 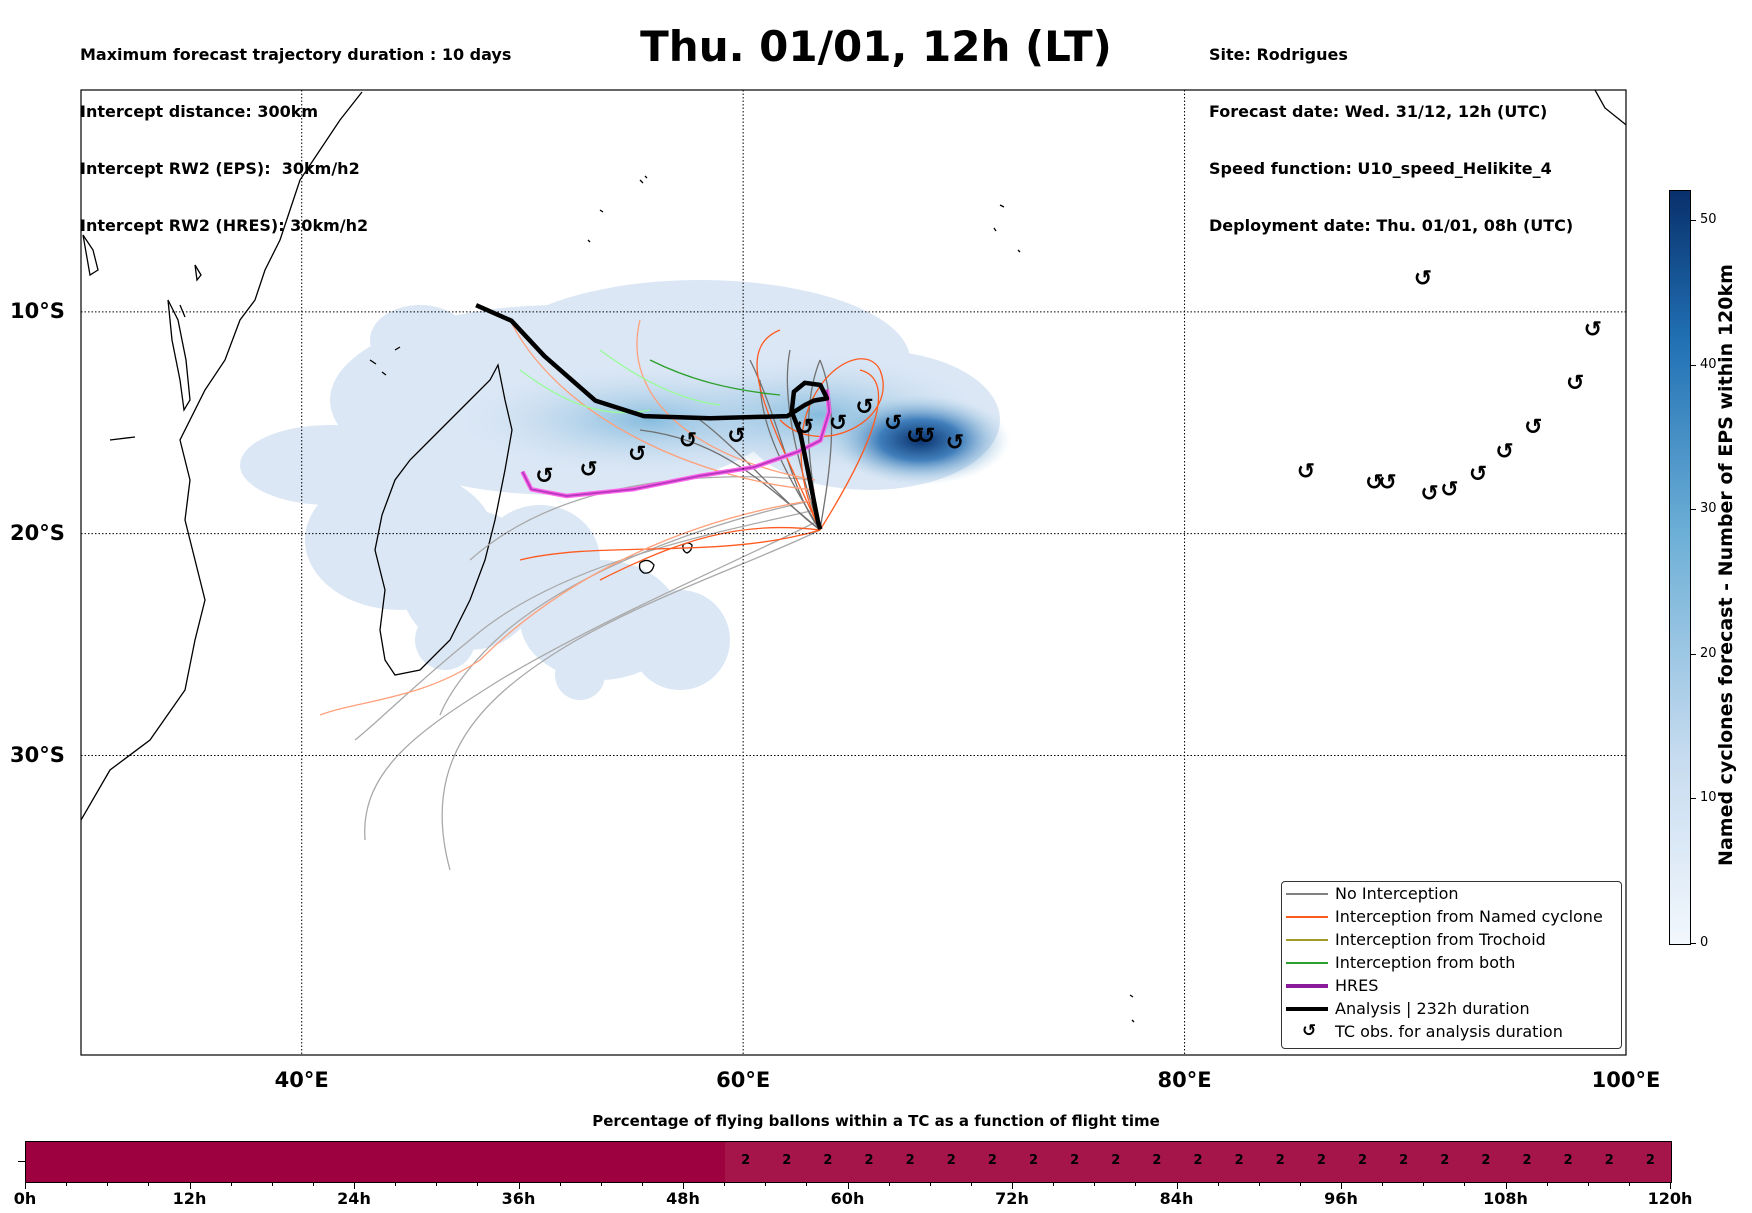 I want to click on analysis-track, so click(x=652, y=416).